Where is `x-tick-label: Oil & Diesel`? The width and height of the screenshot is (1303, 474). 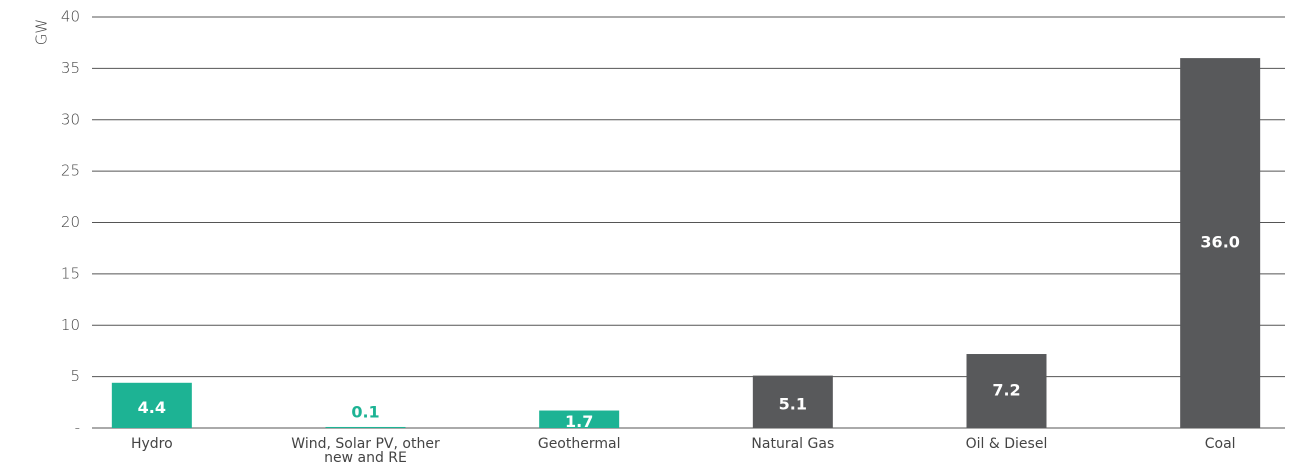
x-tick-label: Oil & Diesel is located at coordinates (1006, 444).